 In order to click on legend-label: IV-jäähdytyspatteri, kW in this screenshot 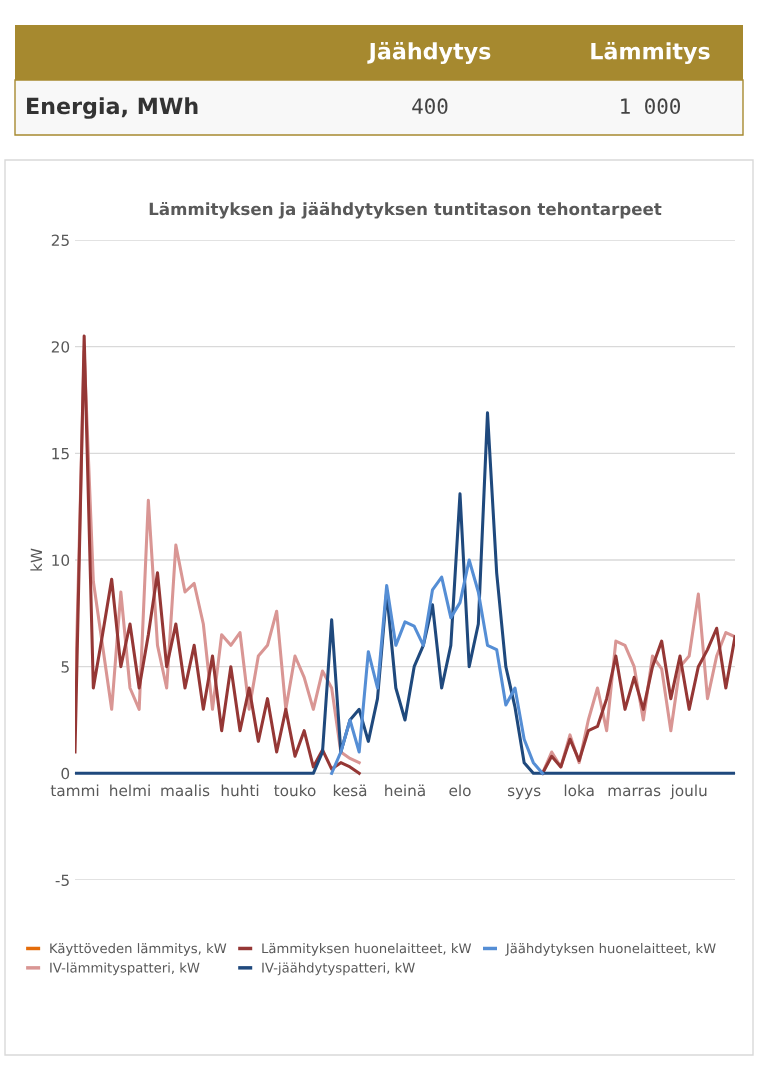, I will do `click(338, 969)`.